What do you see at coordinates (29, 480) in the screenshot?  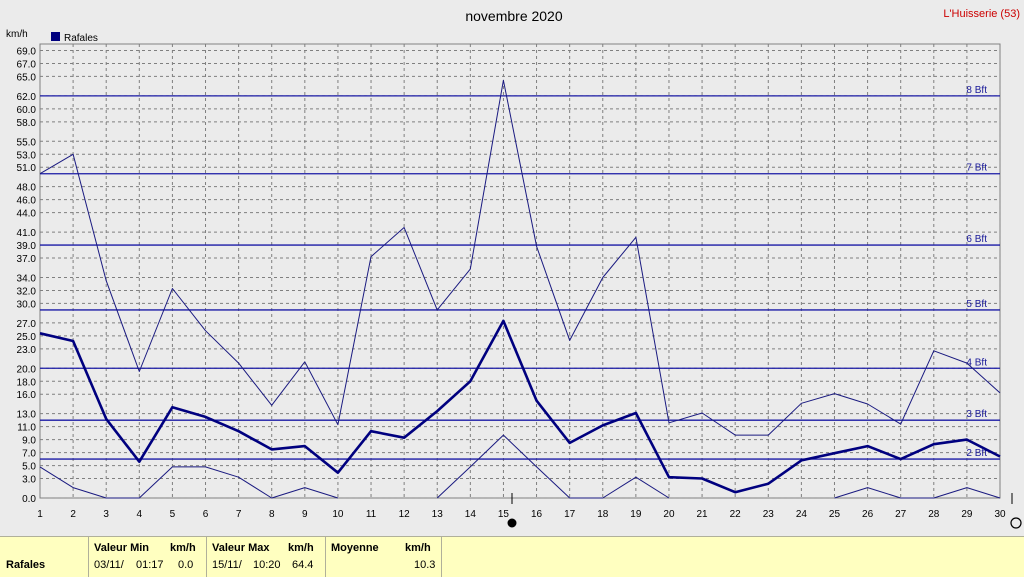 I see `y-tick-label: 3.0` at bounding box center [29, 480].